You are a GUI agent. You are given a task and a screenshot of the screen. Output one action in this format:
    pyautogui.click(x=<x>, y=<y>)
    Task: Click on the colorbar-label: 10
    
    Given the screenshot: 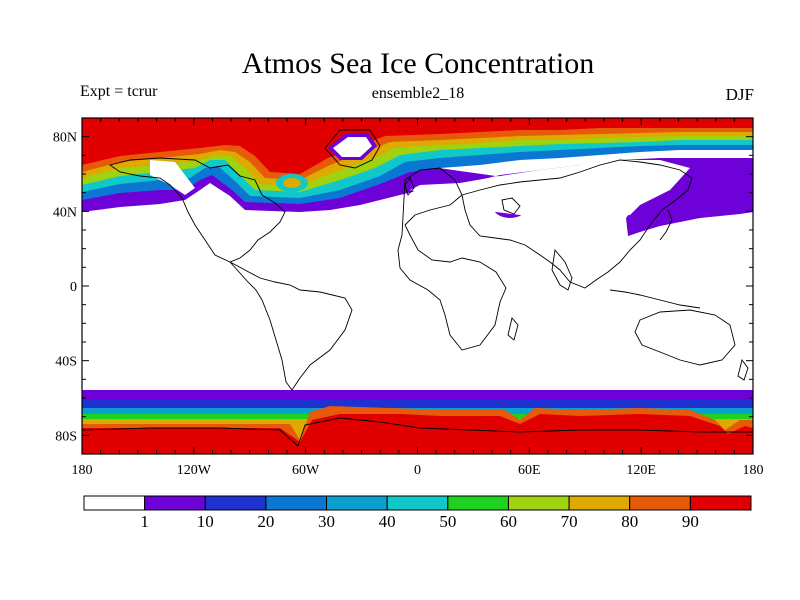 What is the action you would take?
    pyautogui.click(x=205, y=521)
    